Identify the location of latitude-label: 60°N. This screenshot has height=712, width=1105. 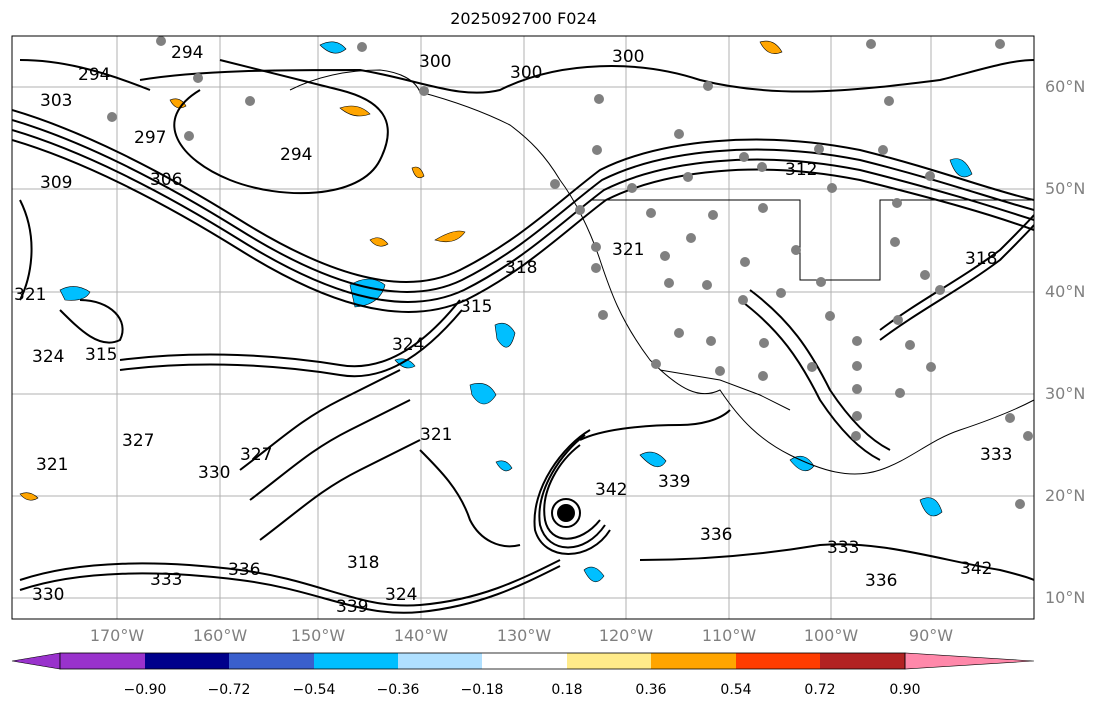
(1065, 86).